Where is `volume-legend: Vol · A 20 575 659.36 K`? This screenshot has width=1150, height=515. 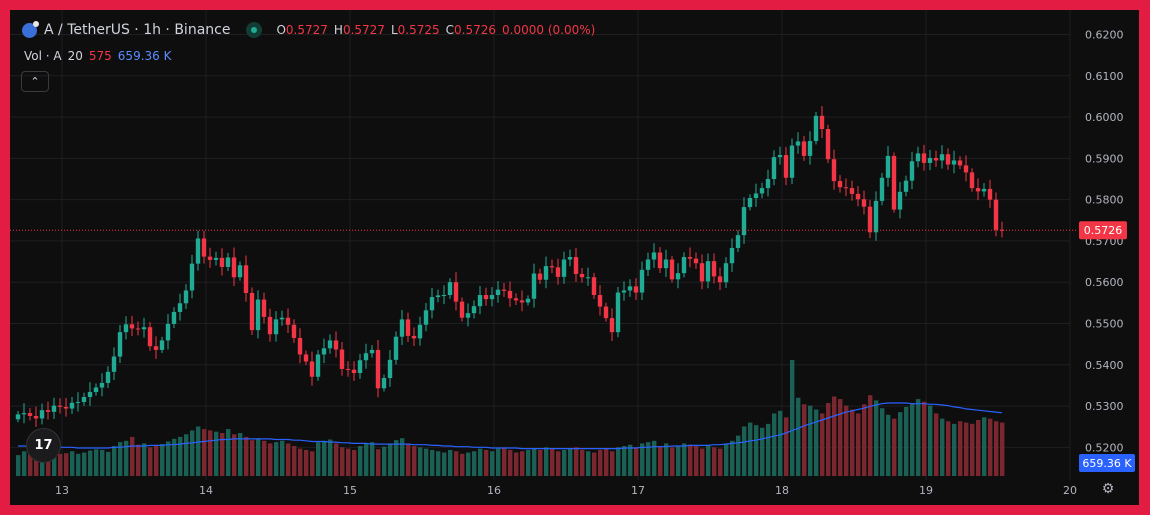
volume-legend: Vol · A 20 575 659.36 K is located at coordinates (97, 56).